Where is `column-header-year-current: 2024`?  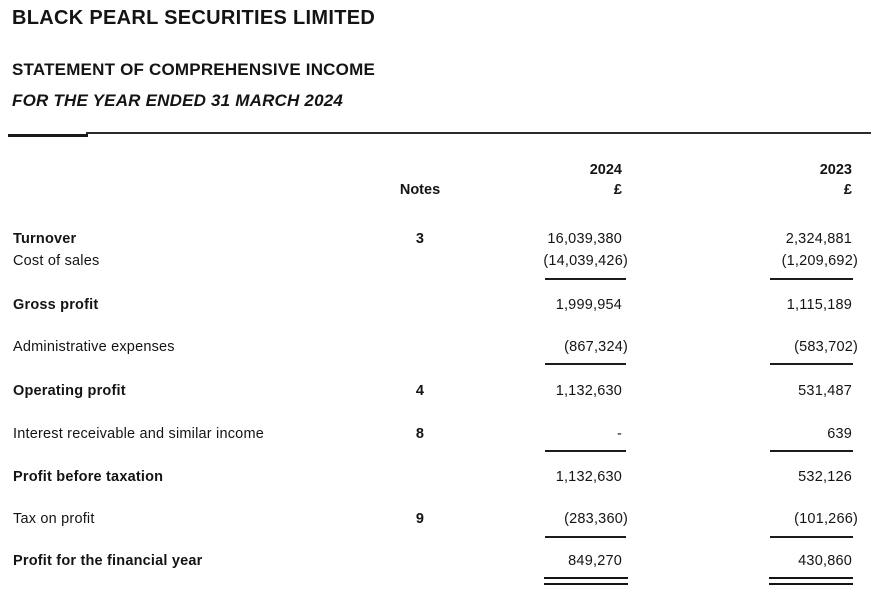
column-header-year-current: 2024 is located at coordinates (605, 170).